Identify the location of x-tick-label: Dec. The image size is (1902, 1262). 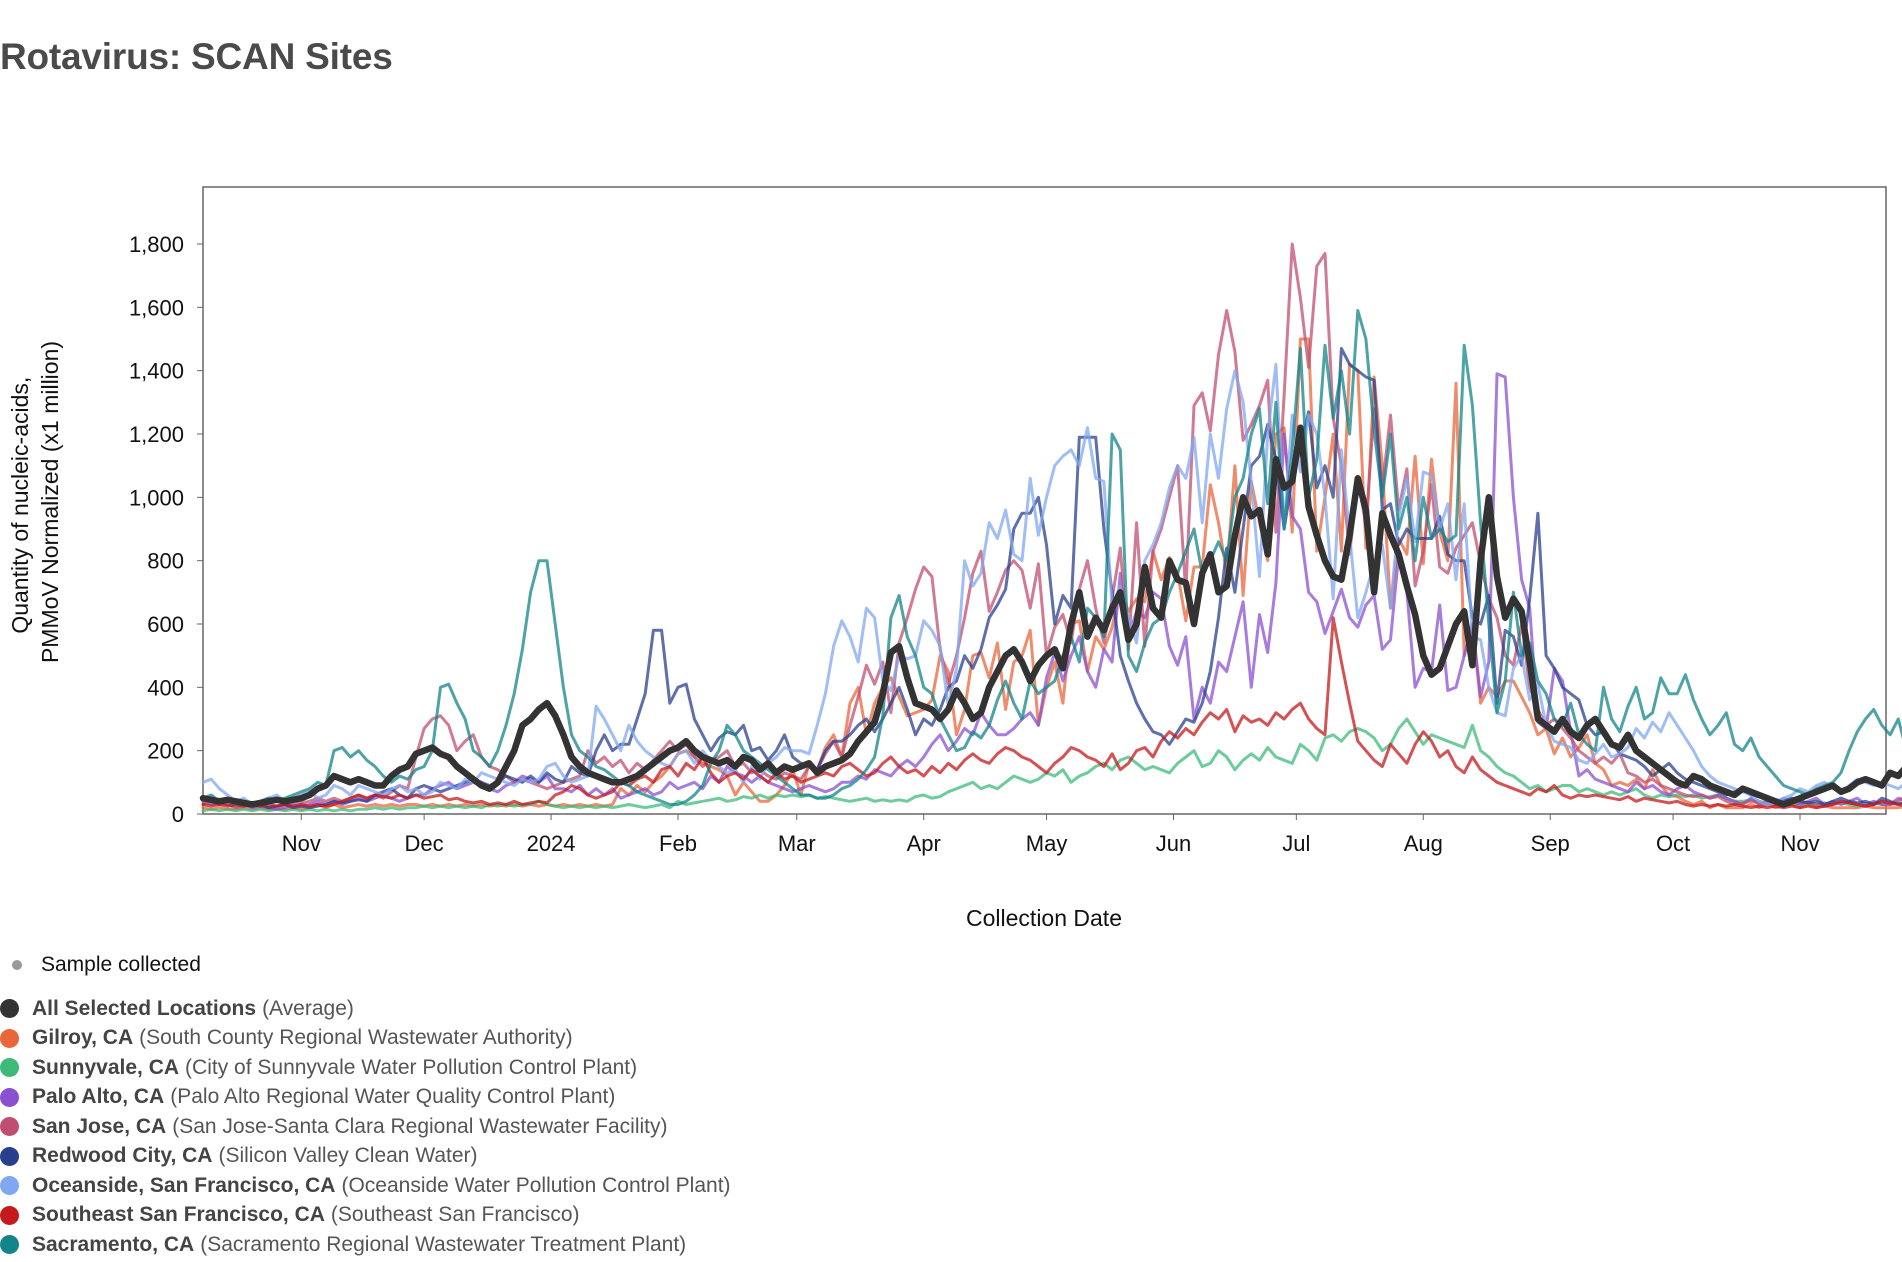
(424, 843).